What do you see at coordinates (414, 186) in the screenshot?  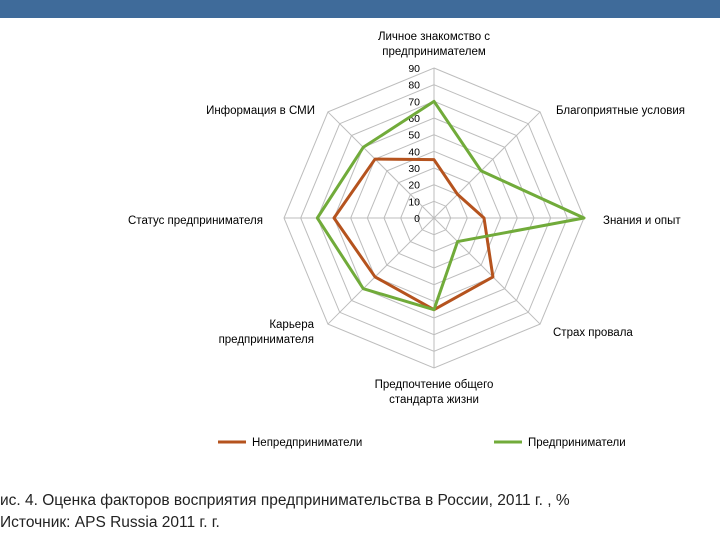 I see `tick-label: 20` at bounding box center [414, 186].